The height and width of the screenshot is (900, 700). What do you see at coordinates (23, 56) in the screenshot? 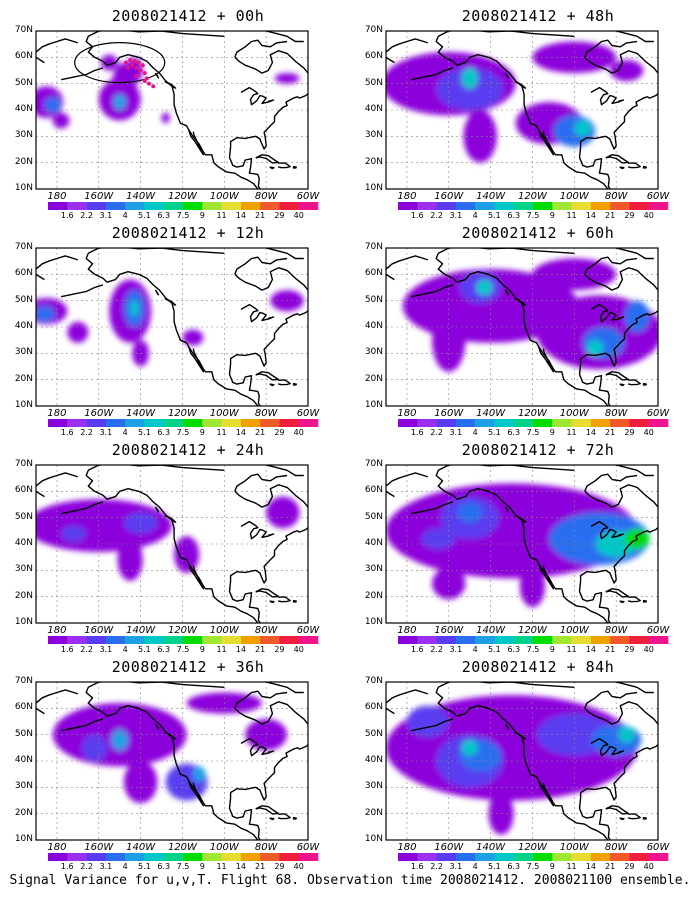
I see `latitude-label: 60N` at bounding box center [23, 56].